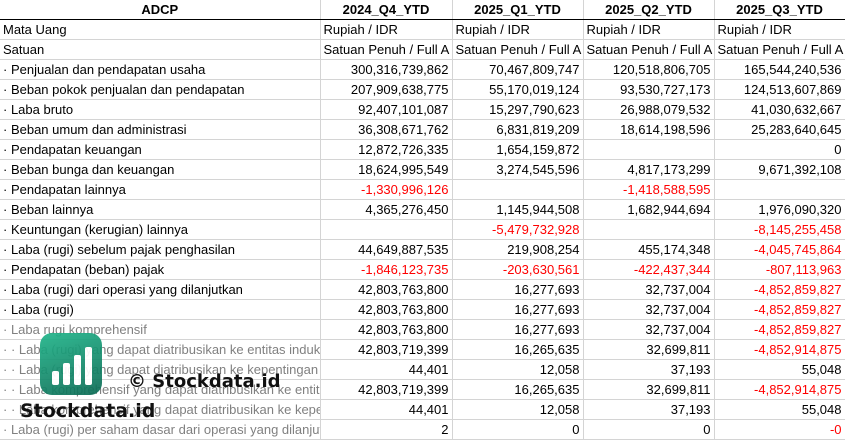 This screenshot has width=845, height=441. Describe the element at coordinates (779, 229) in the screenshot. I see `value-cell: -8,145,255,458` at that location.